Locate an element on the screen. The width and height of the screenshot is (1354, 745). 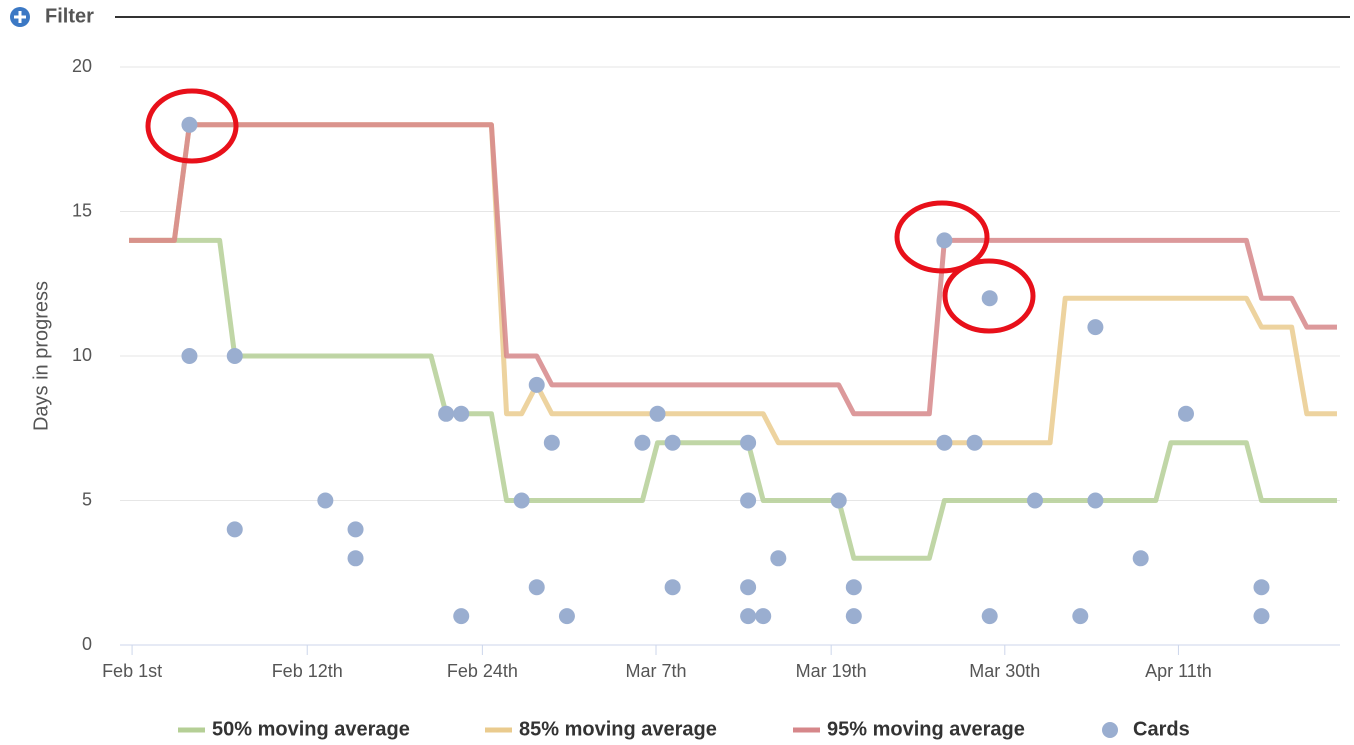
filter-label: Filter is located at coordinates (69, 16).